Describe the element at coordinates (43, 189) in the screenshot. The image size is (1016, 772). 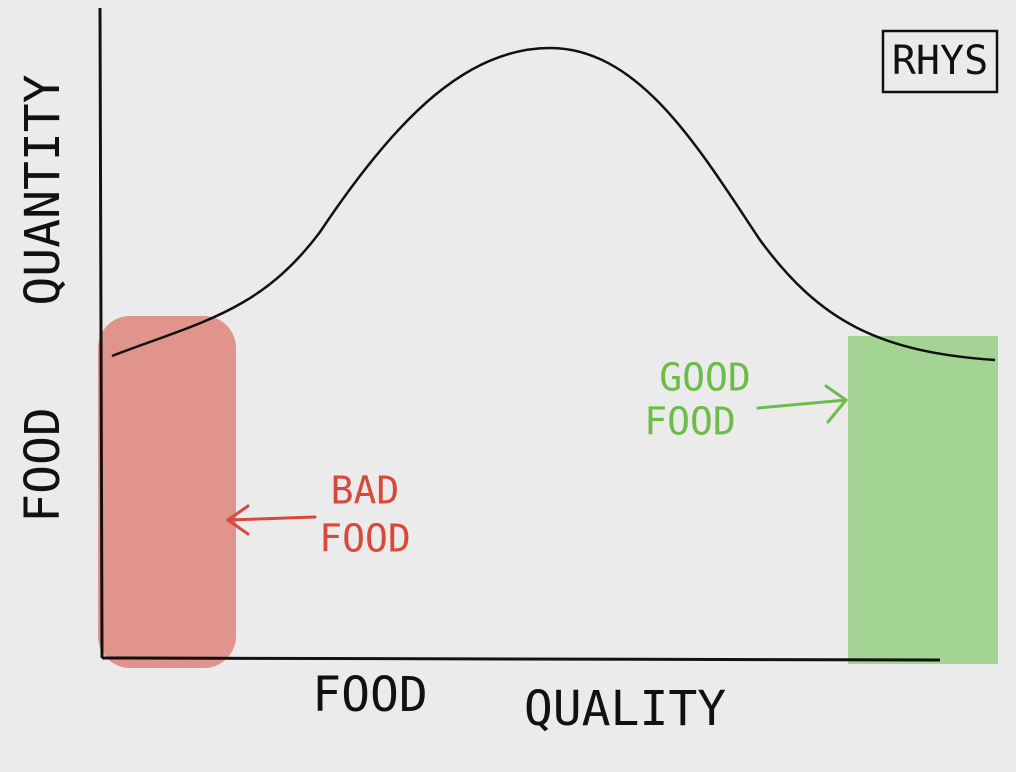
I see `y-axis-label: QUANTITY` at that location.